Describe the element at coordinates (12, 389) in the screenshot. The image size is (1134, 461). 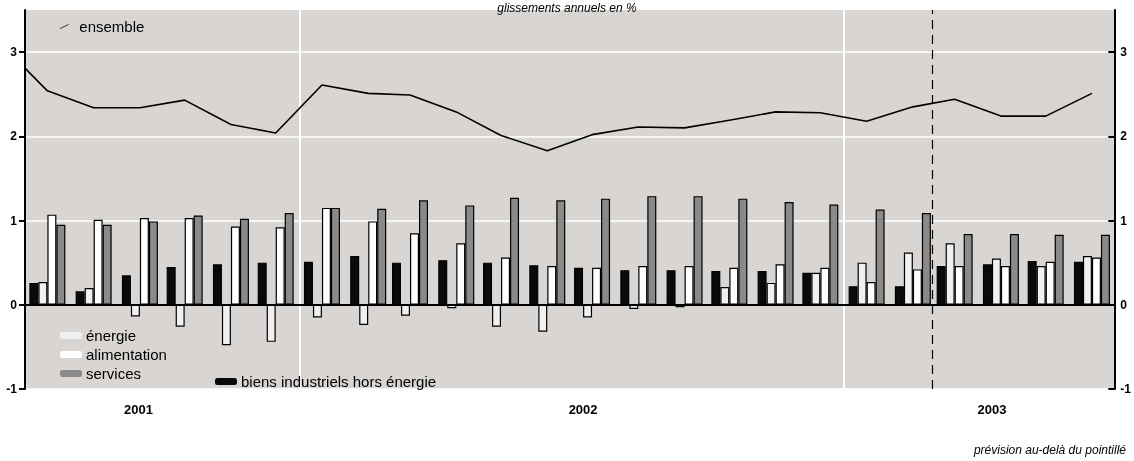
I see `y-tick-label: -1` at that location.